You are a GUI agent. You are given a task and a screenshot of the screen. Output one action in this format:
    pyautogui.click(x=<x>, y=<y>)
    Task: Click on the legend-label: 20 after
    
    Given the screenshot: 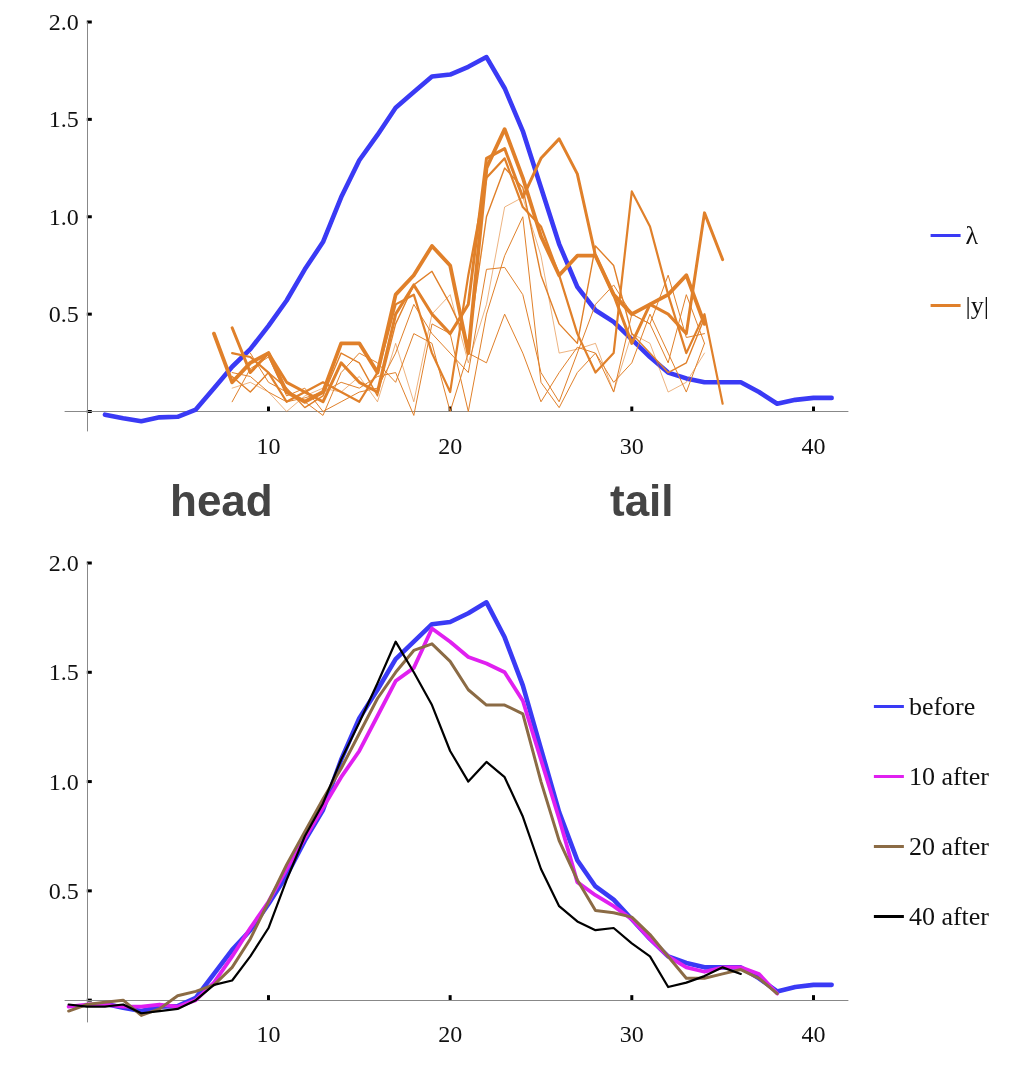 What is the action you would take?
    pyautogui.click(x=949, y=846)
    